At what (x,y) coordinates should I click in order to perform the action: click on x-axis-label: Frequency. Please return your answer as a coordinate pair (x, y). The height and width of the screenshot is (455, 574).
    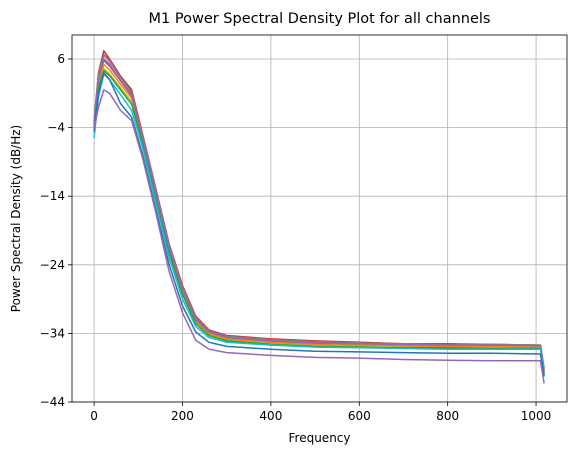
    Looking at the image, I should click on (320, 438).